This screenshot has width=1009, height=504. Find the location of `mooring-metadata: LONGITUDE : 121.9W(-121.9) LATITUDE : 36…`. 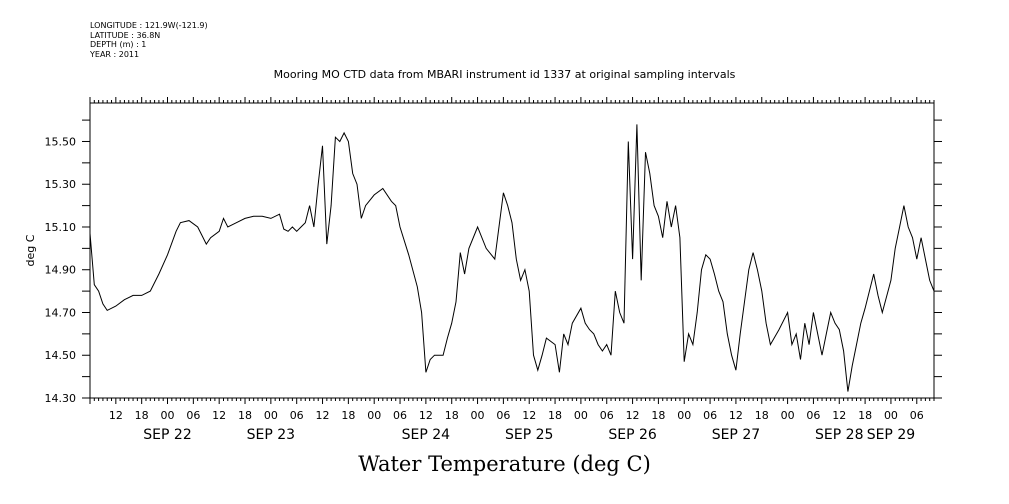

mooring-metadata: LONGITUDE : 121.9W(-121.9) LATITUDE : 36… is located at coordinates (149, 40).